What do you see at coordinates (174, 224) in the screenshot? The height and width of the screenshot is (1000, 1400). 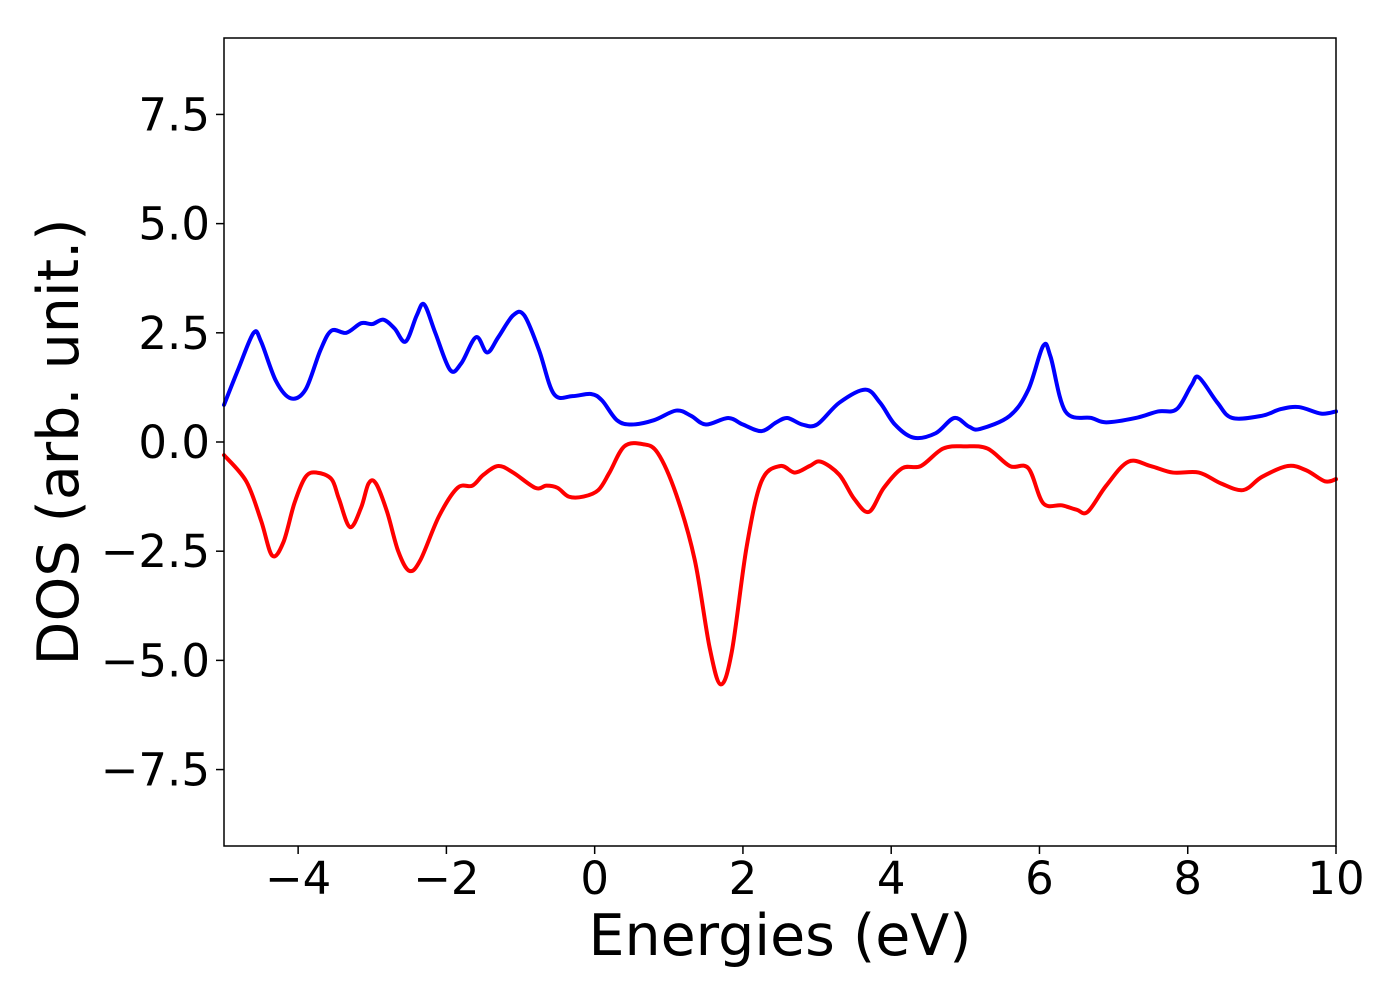 I see `y-tick-label: 5.0` at bounding box center [174, 224].